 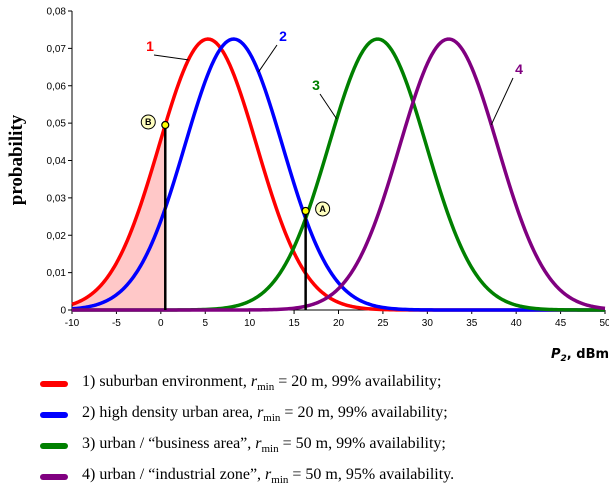 I want to click on legend-text-part: 2), so click(x=91, y=413).